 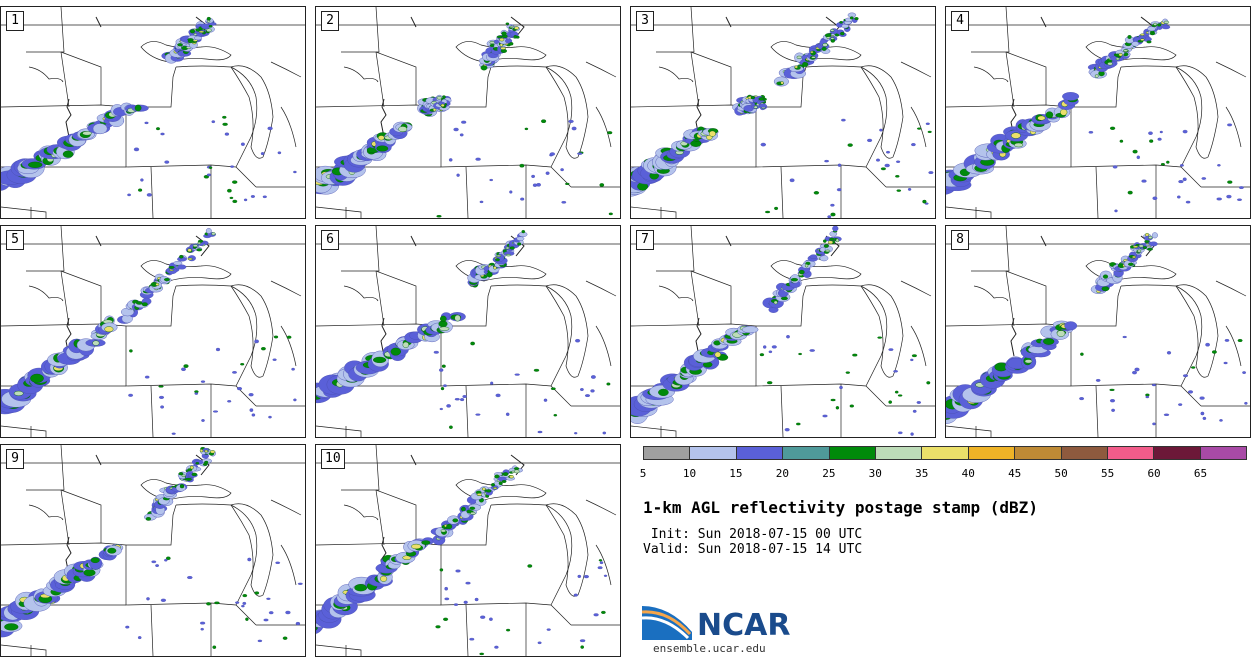 I want to click on reflectivity-map, so click(x=468, y=112).